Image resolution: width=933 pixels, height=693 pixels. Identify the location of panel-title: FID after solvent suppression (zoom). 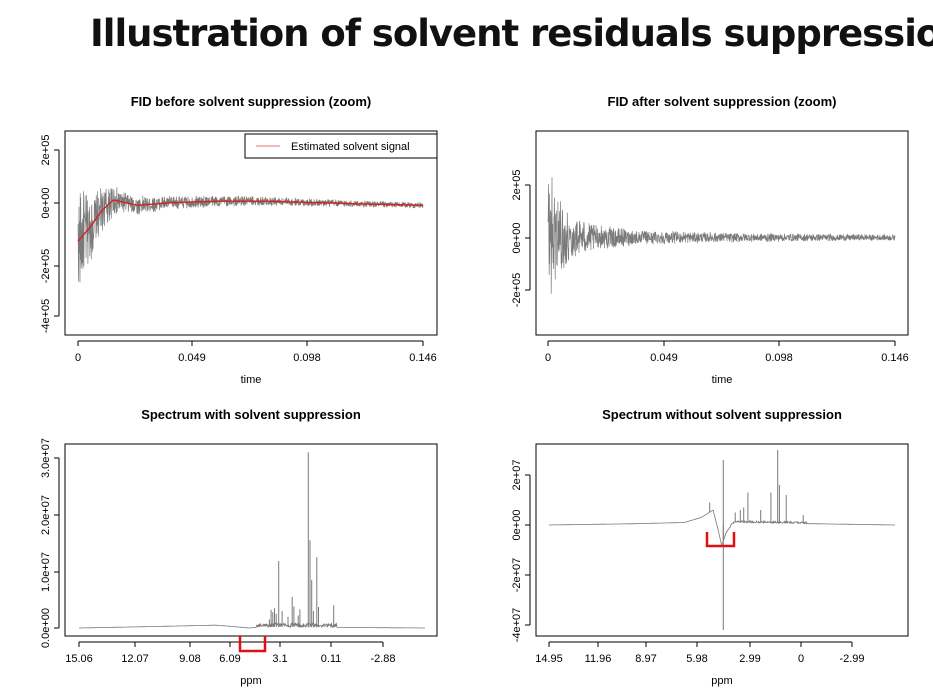
(722, 101).